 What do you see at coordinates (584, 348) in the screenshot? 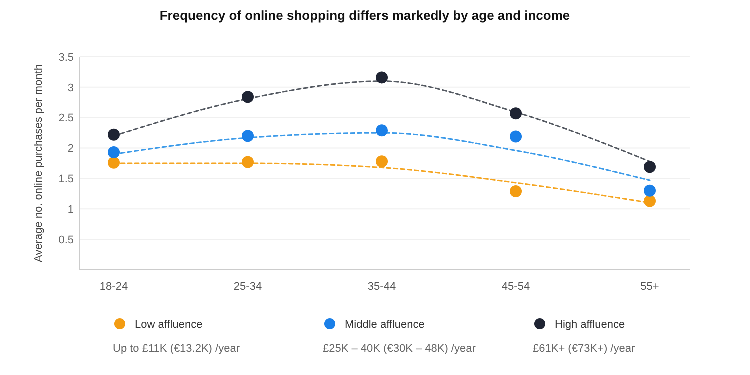
I see `text: £61K+ (€73K+) /year` at bounding box center [584, 348].